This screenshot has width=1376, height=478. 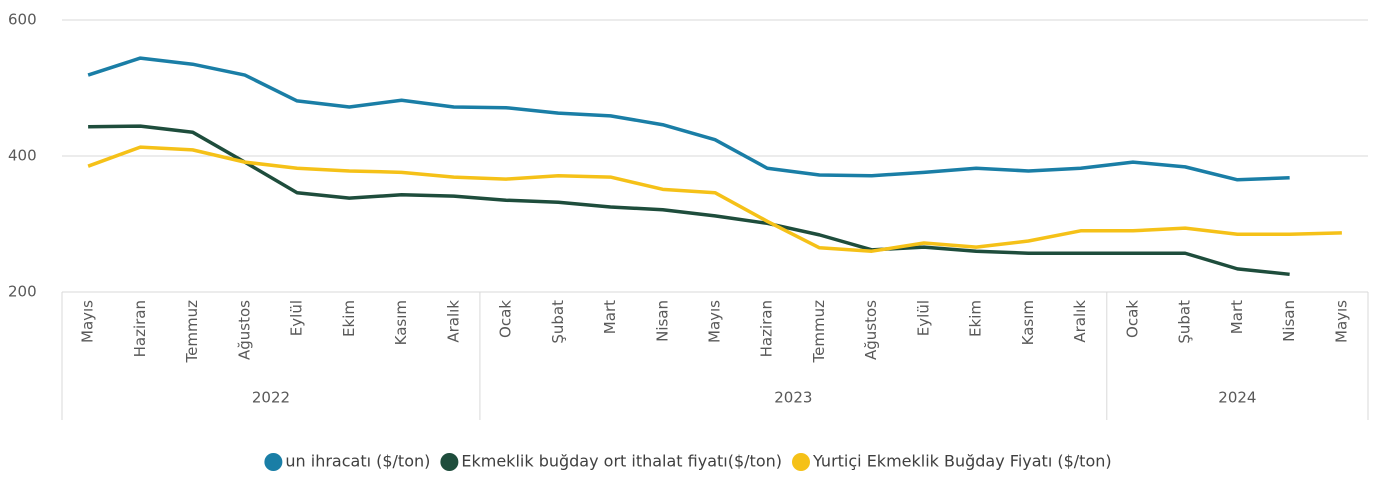 I want to click on y-tick-label: 400, so click(x=22, y=156).